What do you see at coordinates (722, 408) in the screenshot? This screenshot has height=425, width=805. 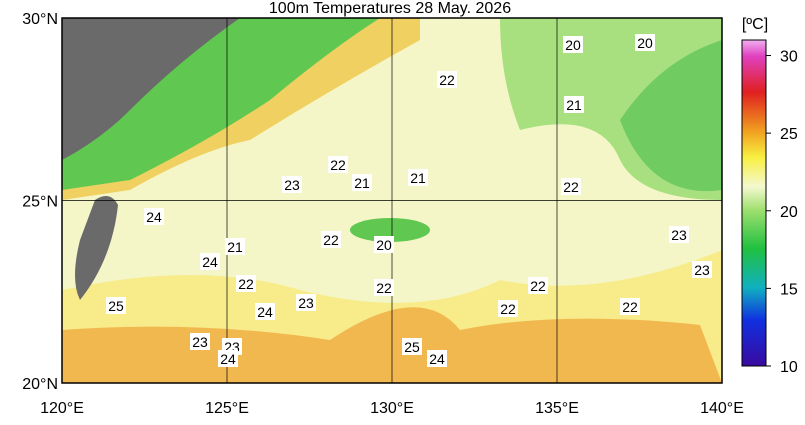 I see `x-tick-label: 140°E` at bounding box center [722, 408].